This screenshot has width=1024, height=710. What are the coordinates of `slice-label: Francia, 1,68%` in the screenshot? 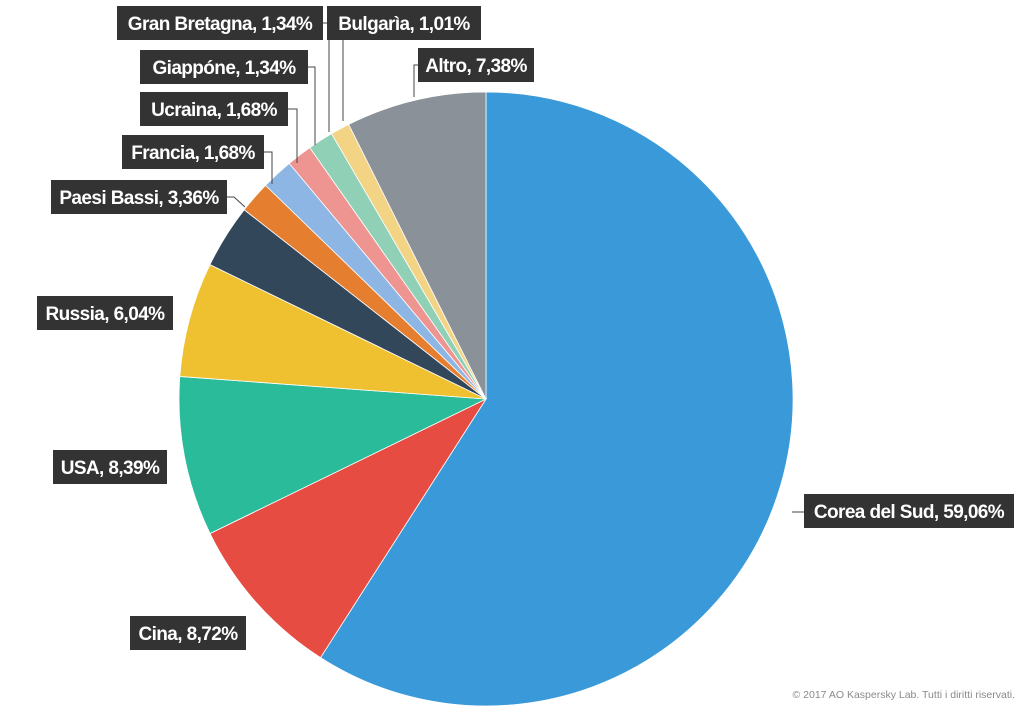 It's located at (193, 152).